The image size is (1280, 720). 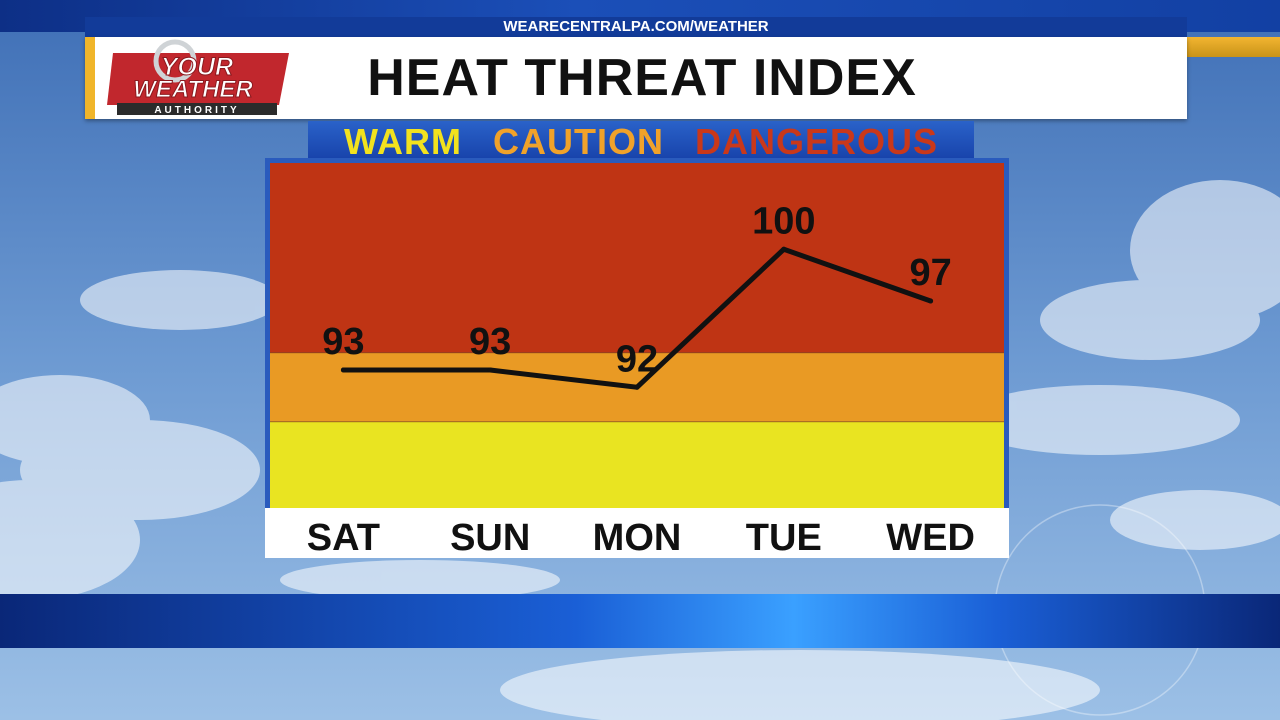 What do you see at coordinates (196, 110) in the screenshot?
I see `logo-line-3: AUTHORITY` at bounding box center [196, 110].